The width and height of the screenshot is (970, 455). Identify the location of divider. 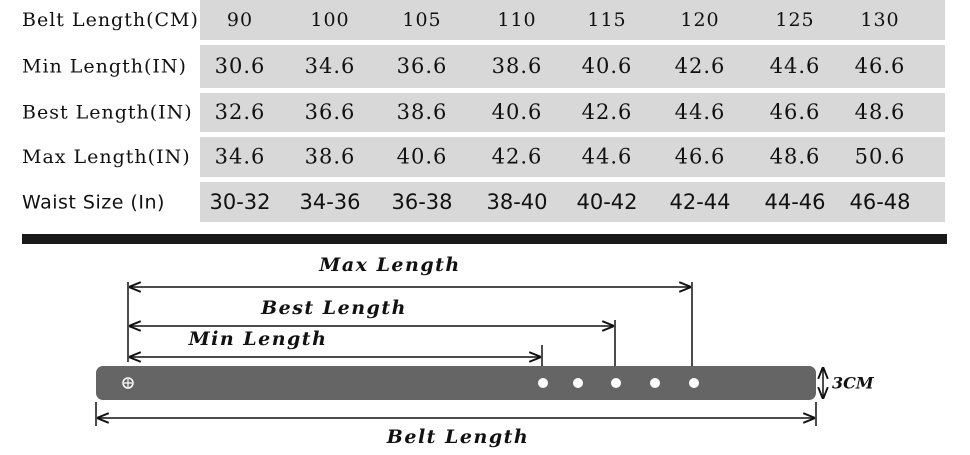
(484, 239).